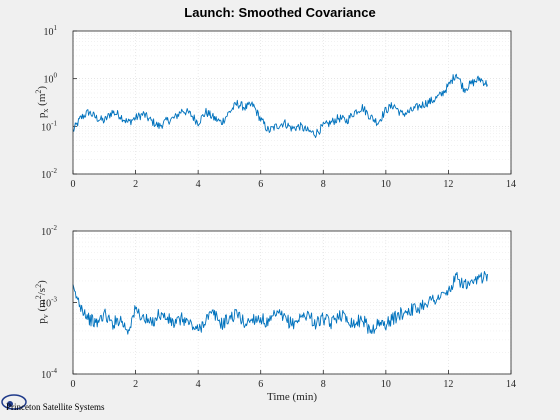  Describe the element at coordinates (293, 180) in the screenshot. I see `top-plot-x-ticks: 0 2 4 6 8 10 12 14` at that location.